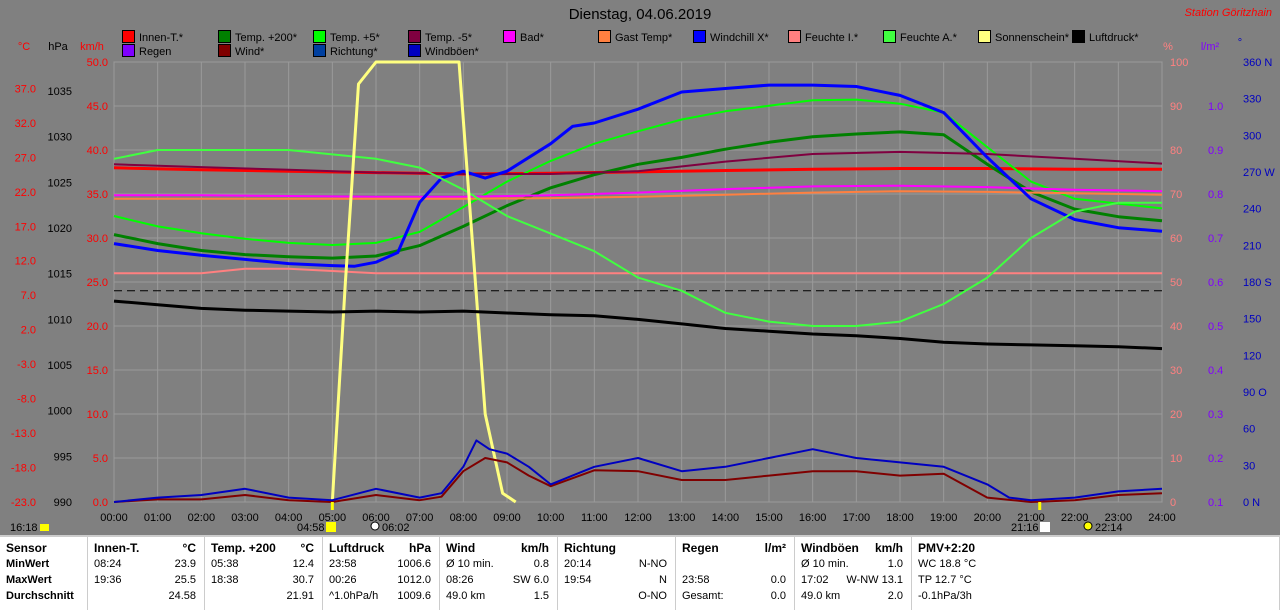 The width and height of the screenshot is (1280, 610). Describe the element at coordinates (1176, 195) in the screenshot. I see `tick-percent: 70` at that location.